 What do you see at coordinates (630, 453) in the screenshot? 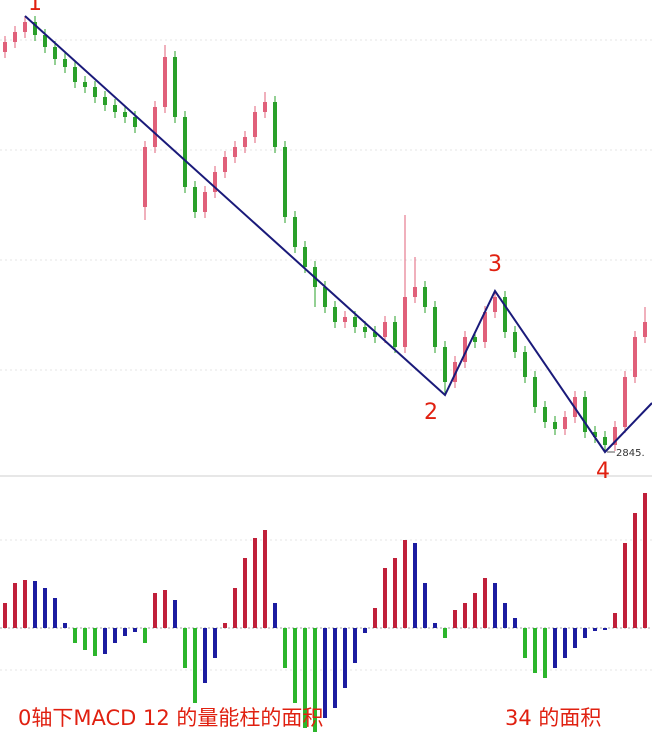
I see `low-label: 2845.` at bounding box center [630, 453].